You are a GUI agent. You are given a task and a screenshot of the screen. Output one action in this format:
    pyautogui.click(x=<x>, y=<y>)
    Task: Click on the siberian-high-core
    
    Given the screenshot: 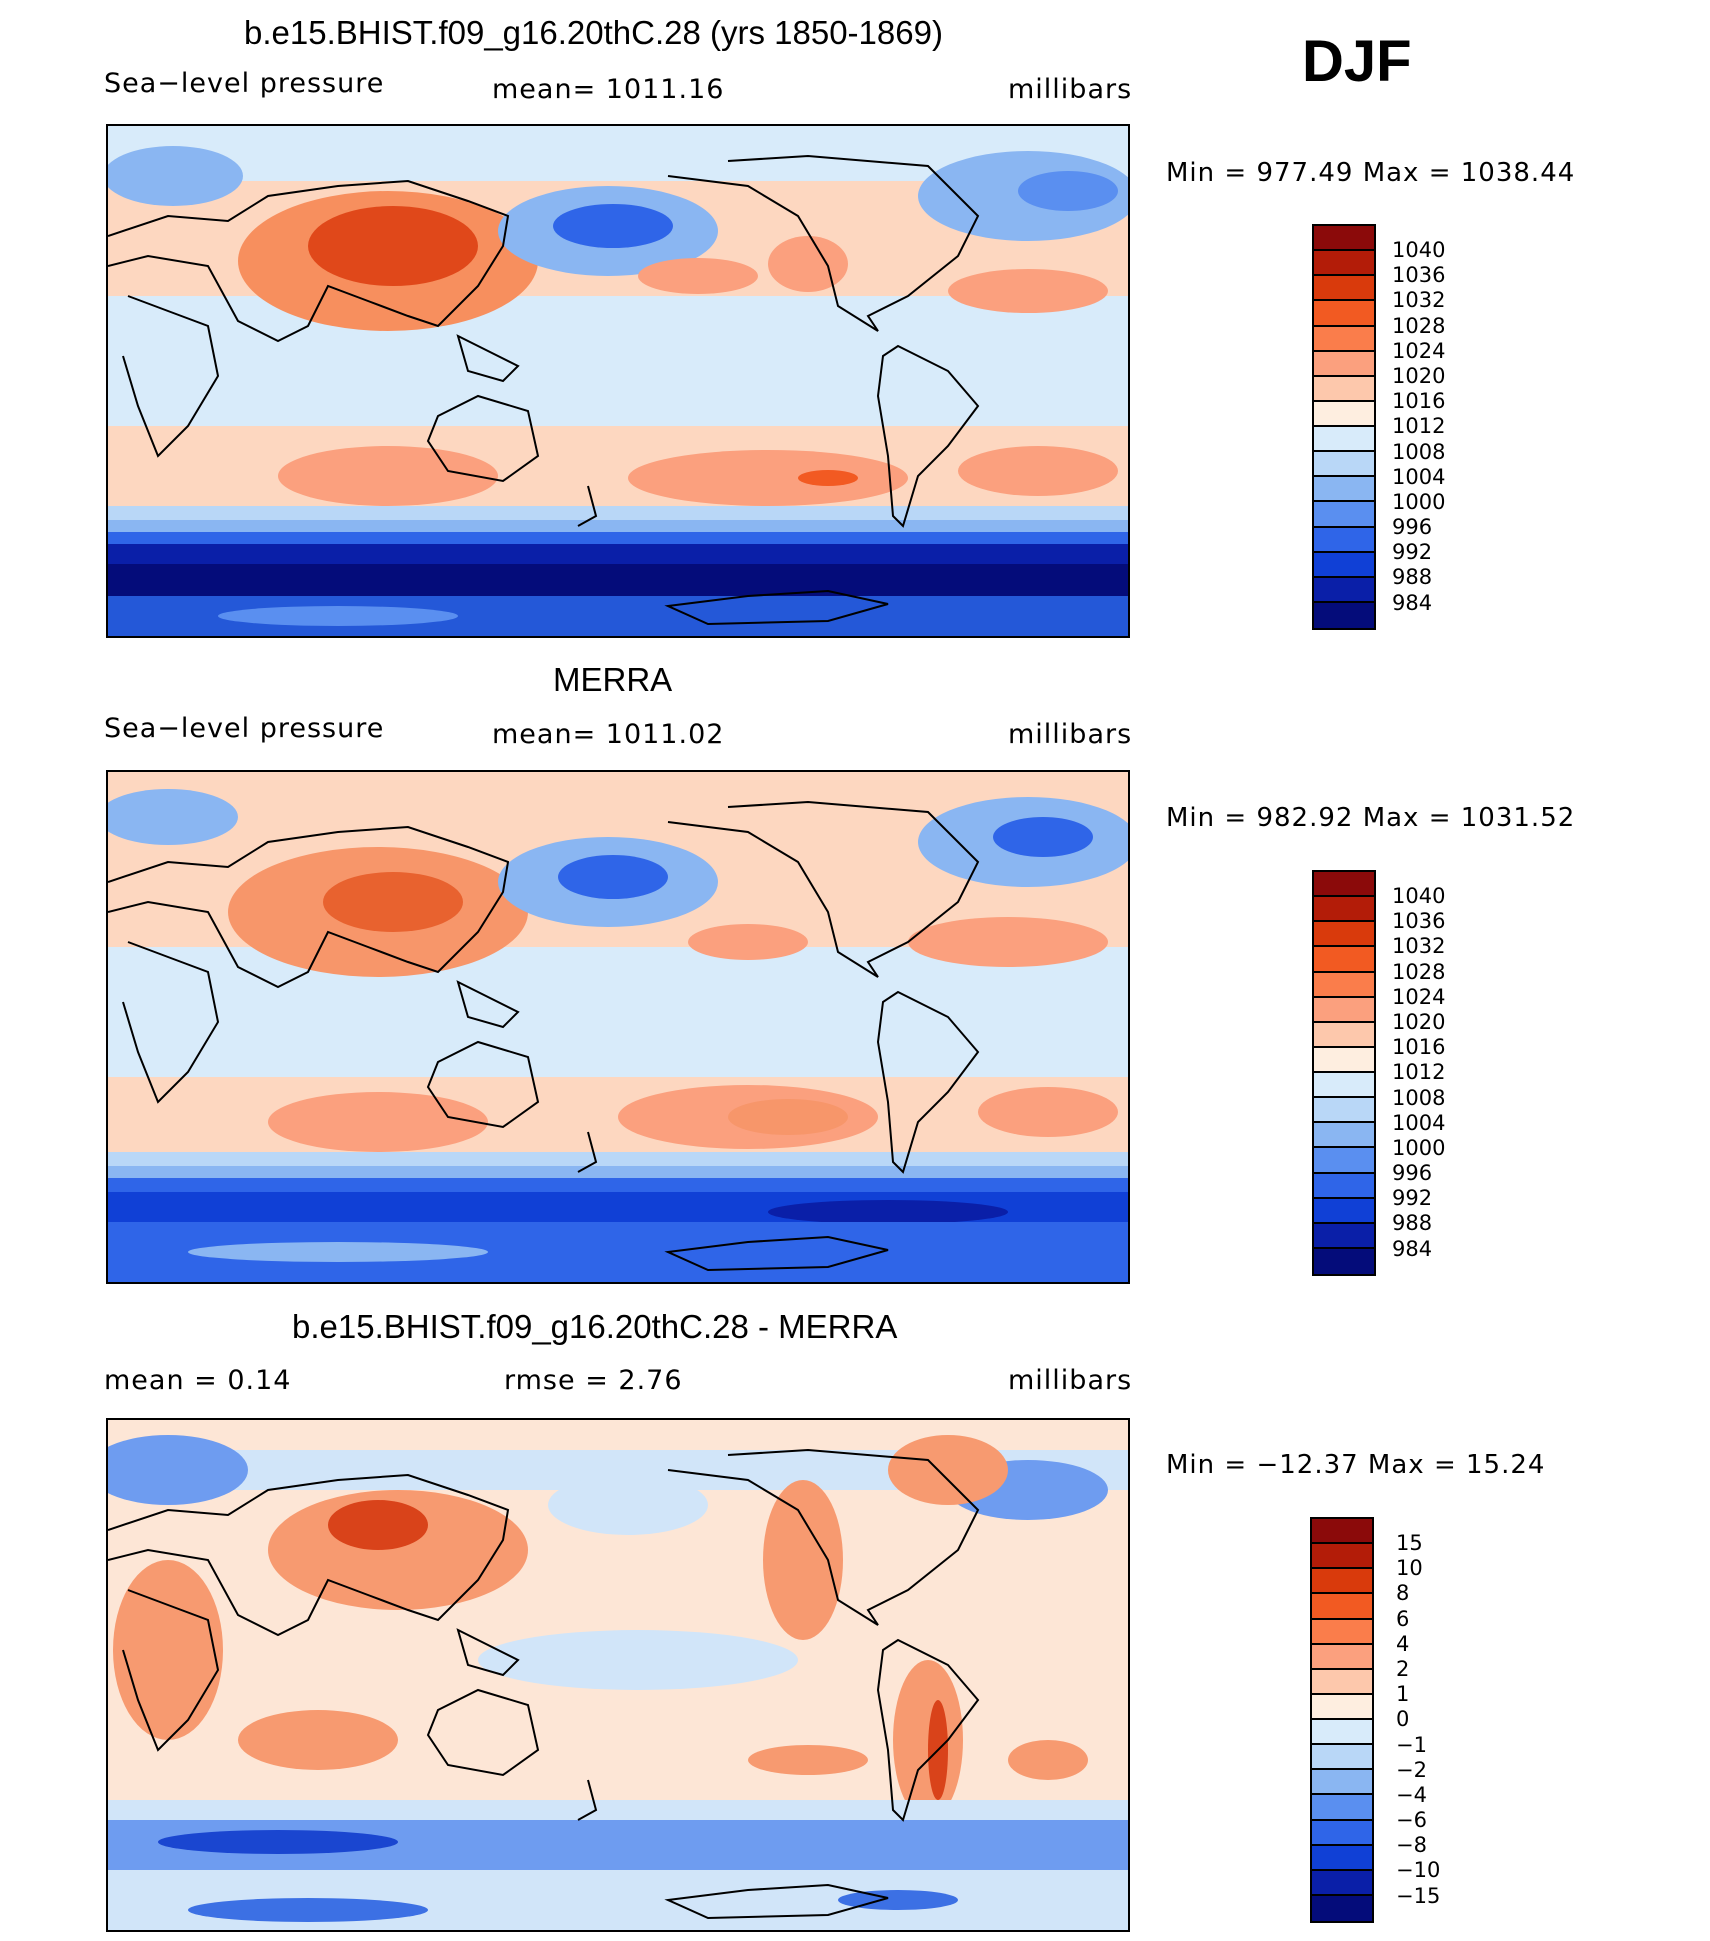 What is the action you would take?
    pyautogui.click(x=393, y=246)
    